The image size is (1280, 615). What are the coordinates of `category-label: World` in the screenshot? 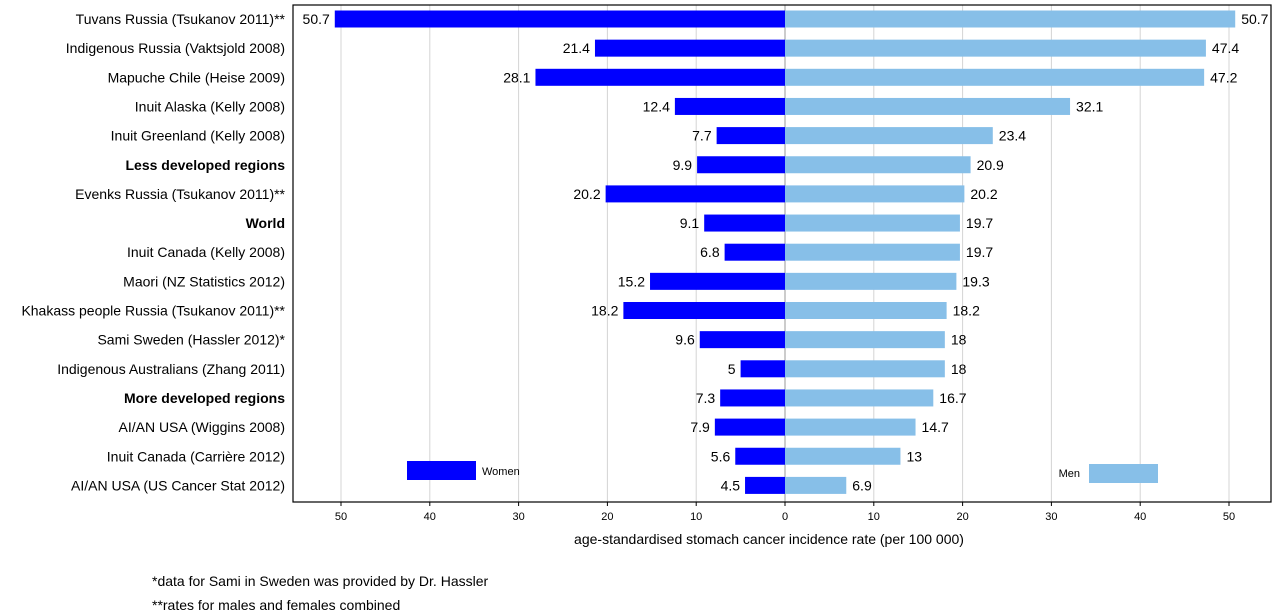 It's located at (265, 223).